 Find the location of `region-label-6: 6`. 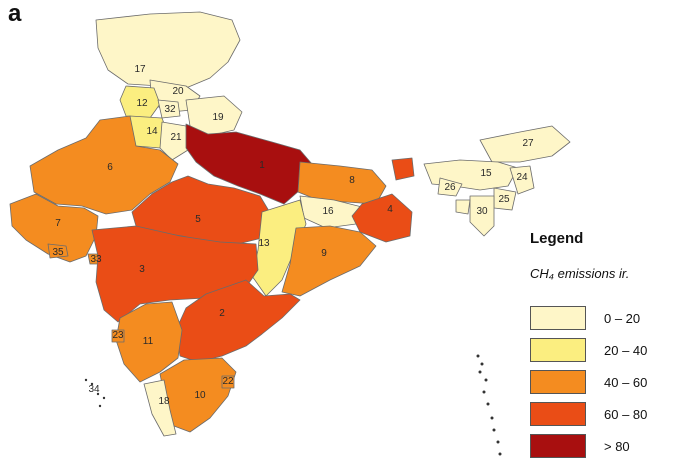

region-label-6: 6 is located at coordinates (110, 167).